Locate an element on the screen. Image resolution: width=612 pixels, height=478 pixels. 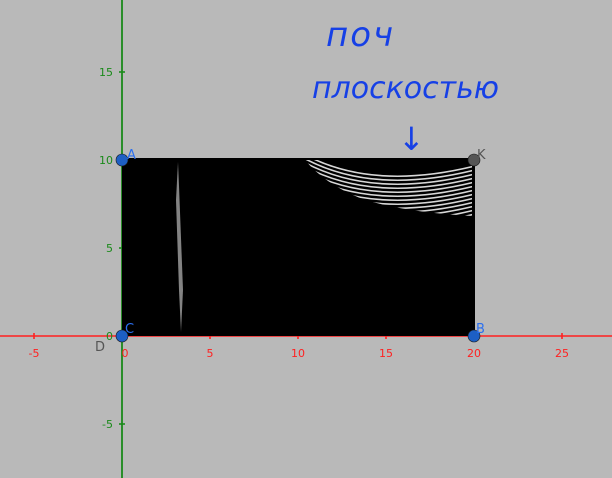
x-tick-label: 0 is located at coordinates (125, 353).